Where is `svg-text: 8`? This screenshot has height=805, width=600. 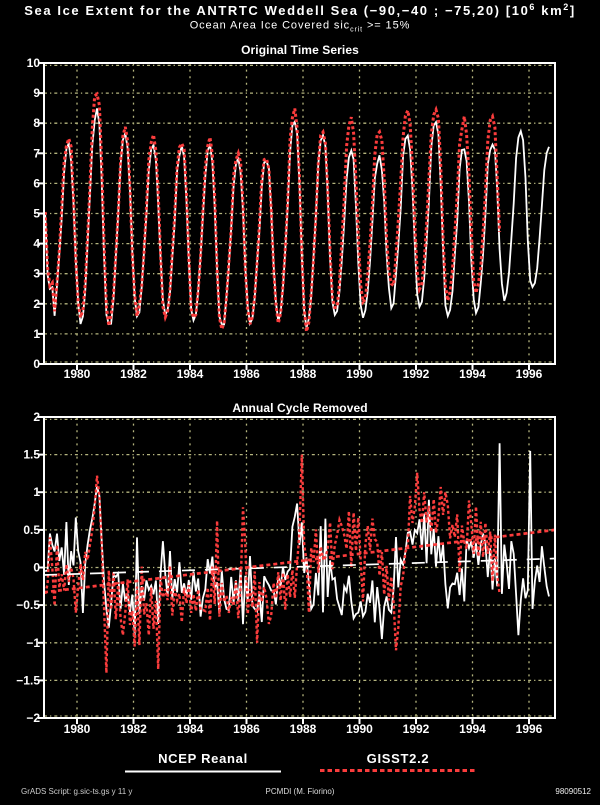 svg-text: 8 is located at coordinates (36, 123).